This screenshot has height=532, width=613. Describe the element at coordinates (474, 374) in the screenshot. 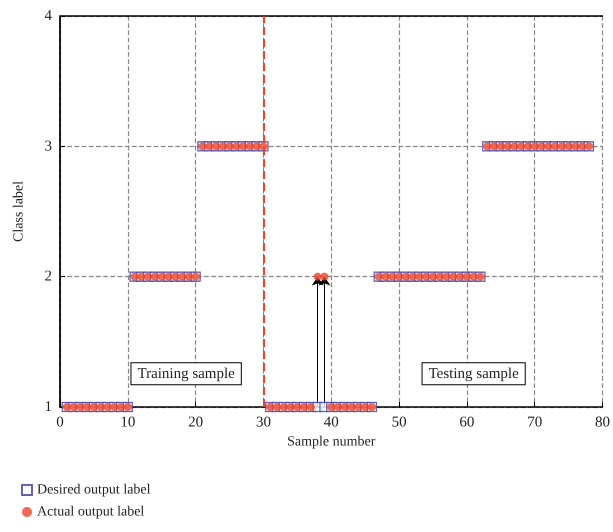

I see `annotation: Testing sample` at that location.